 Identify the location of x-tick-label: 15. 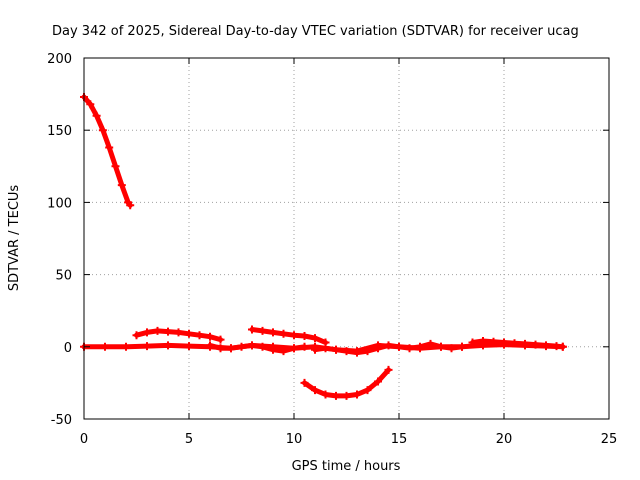
(399, 439).